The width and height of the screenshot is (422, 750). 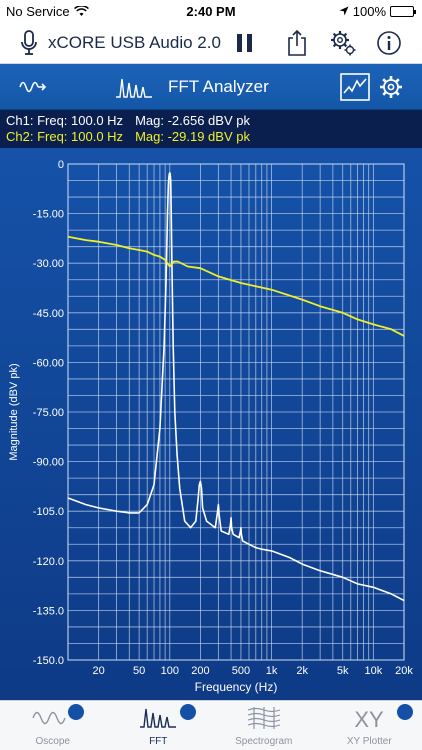 What do you see at coordinates (272, 671) in the screenshot?
I see `x-tick-label: 1k` at bounding box center [272, 671].